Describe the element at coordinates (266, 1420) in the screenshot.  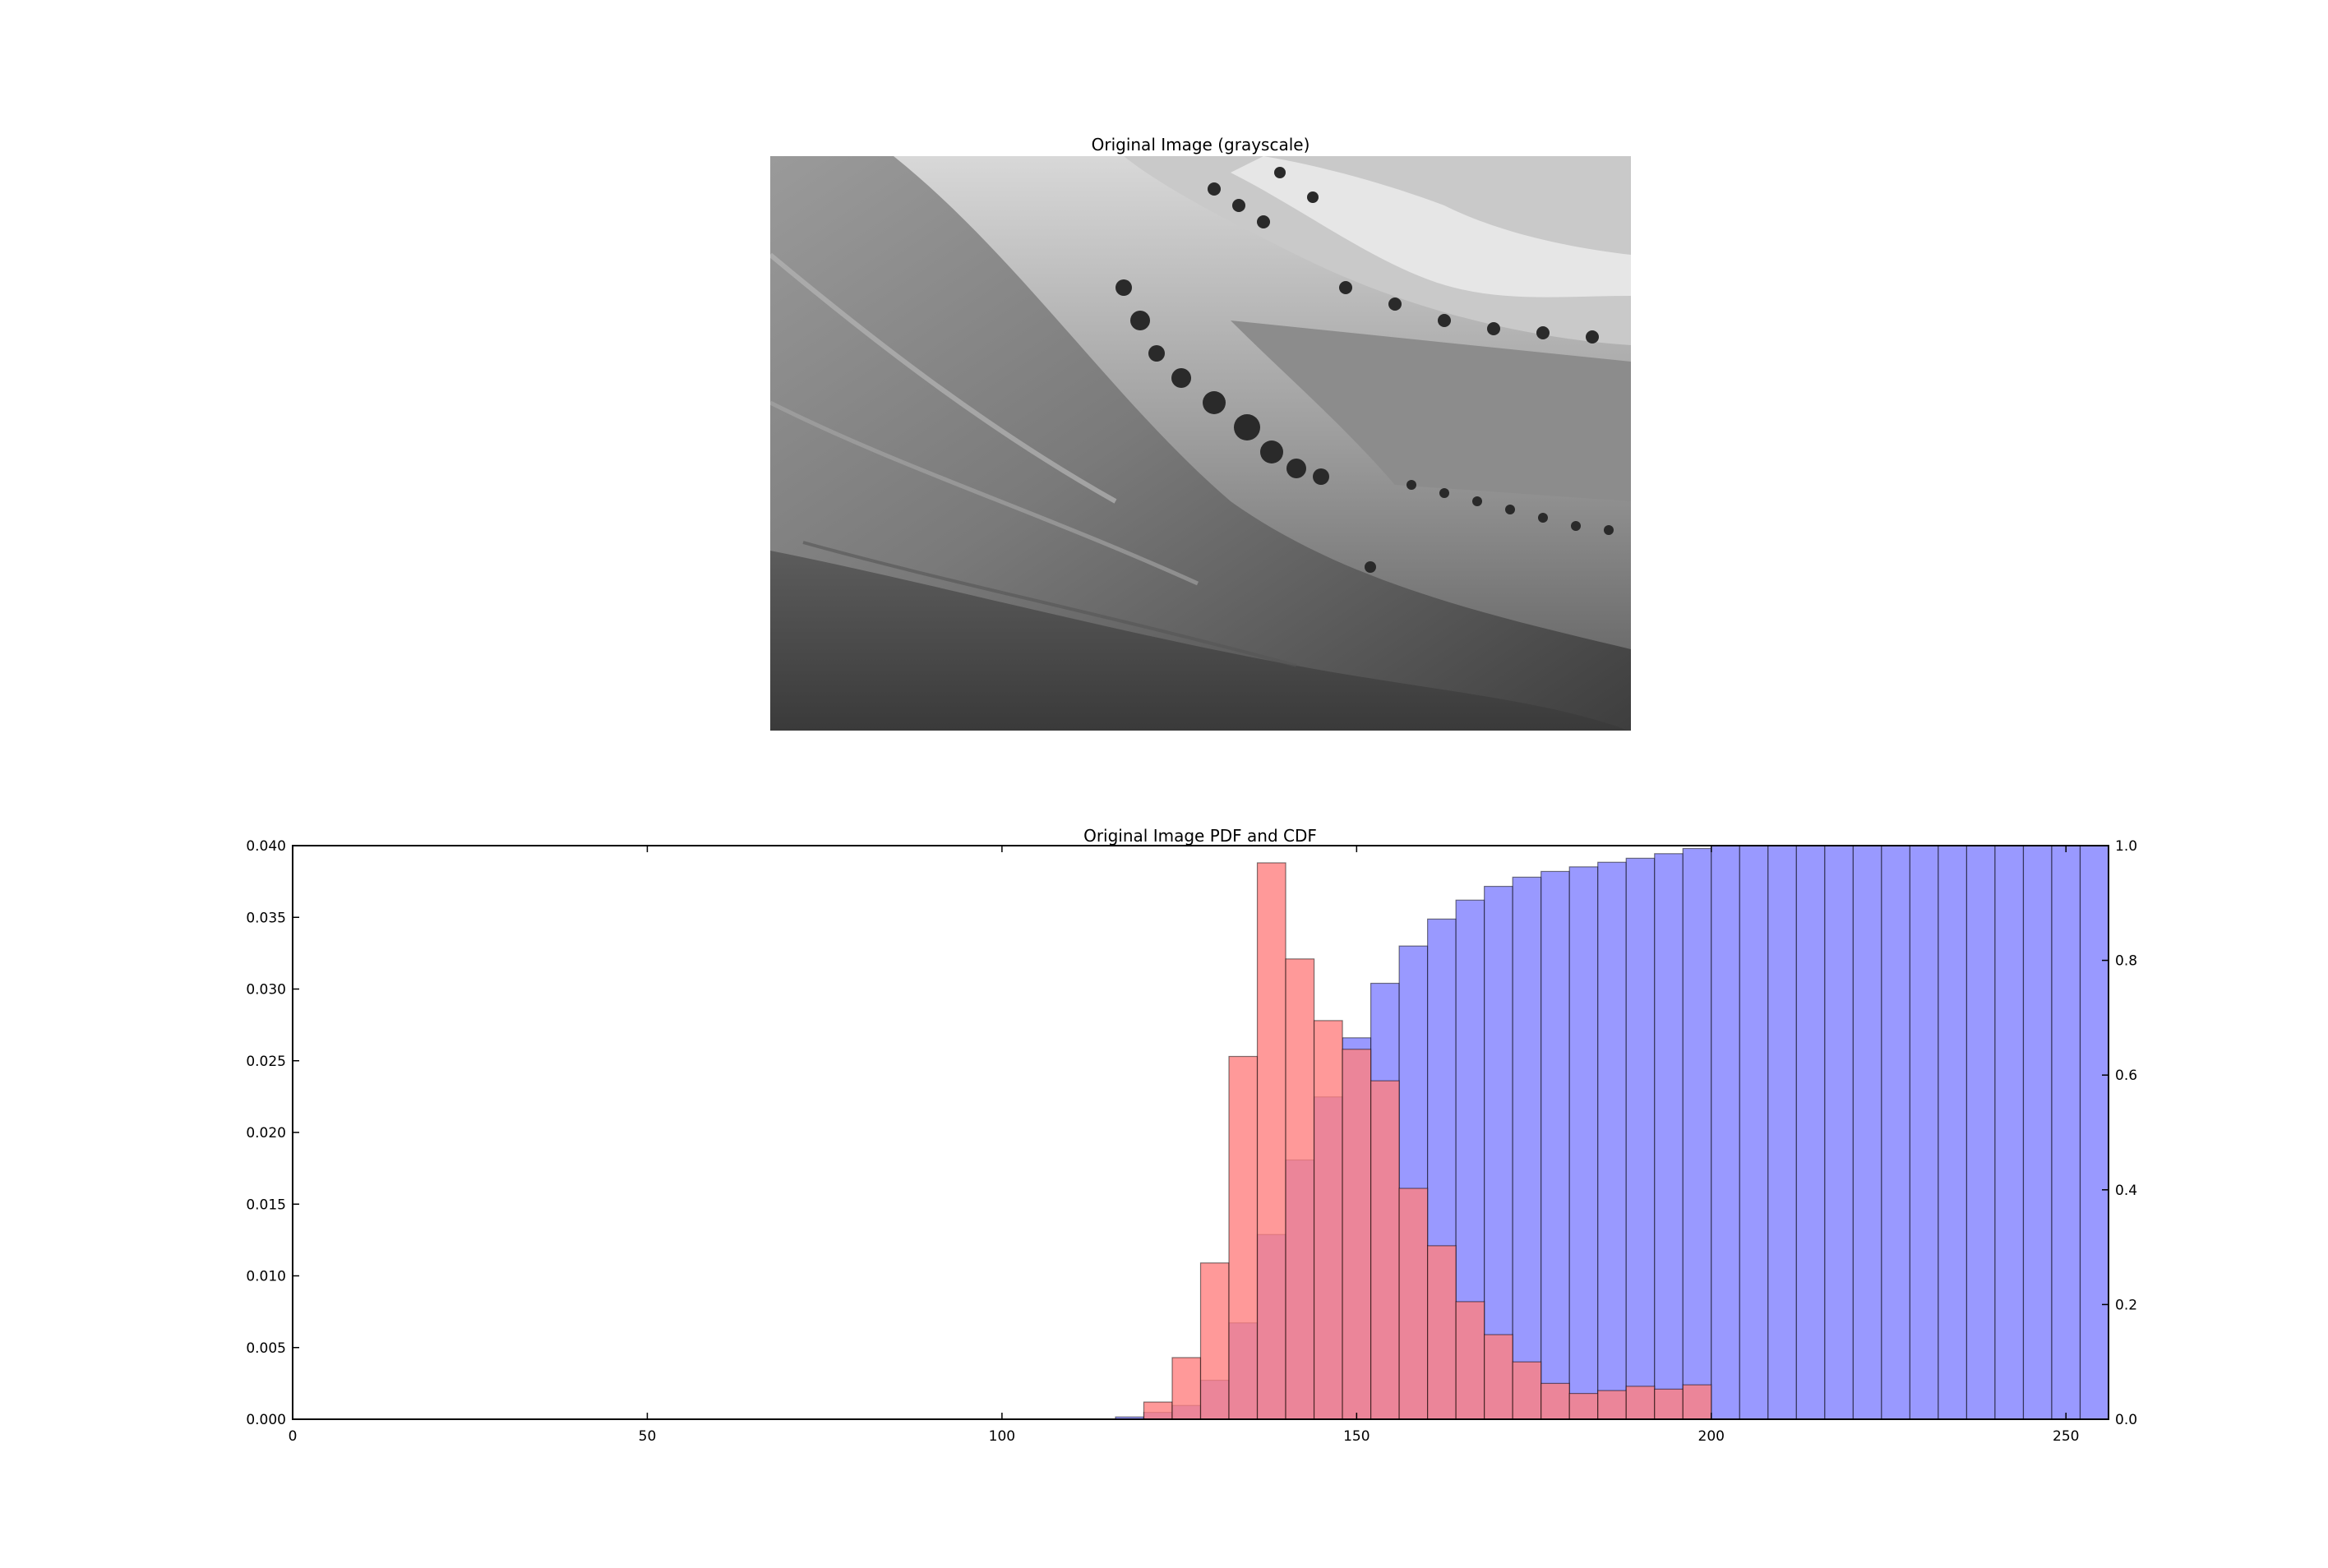
I see `y-left-tick-label: 0.000` at that location.